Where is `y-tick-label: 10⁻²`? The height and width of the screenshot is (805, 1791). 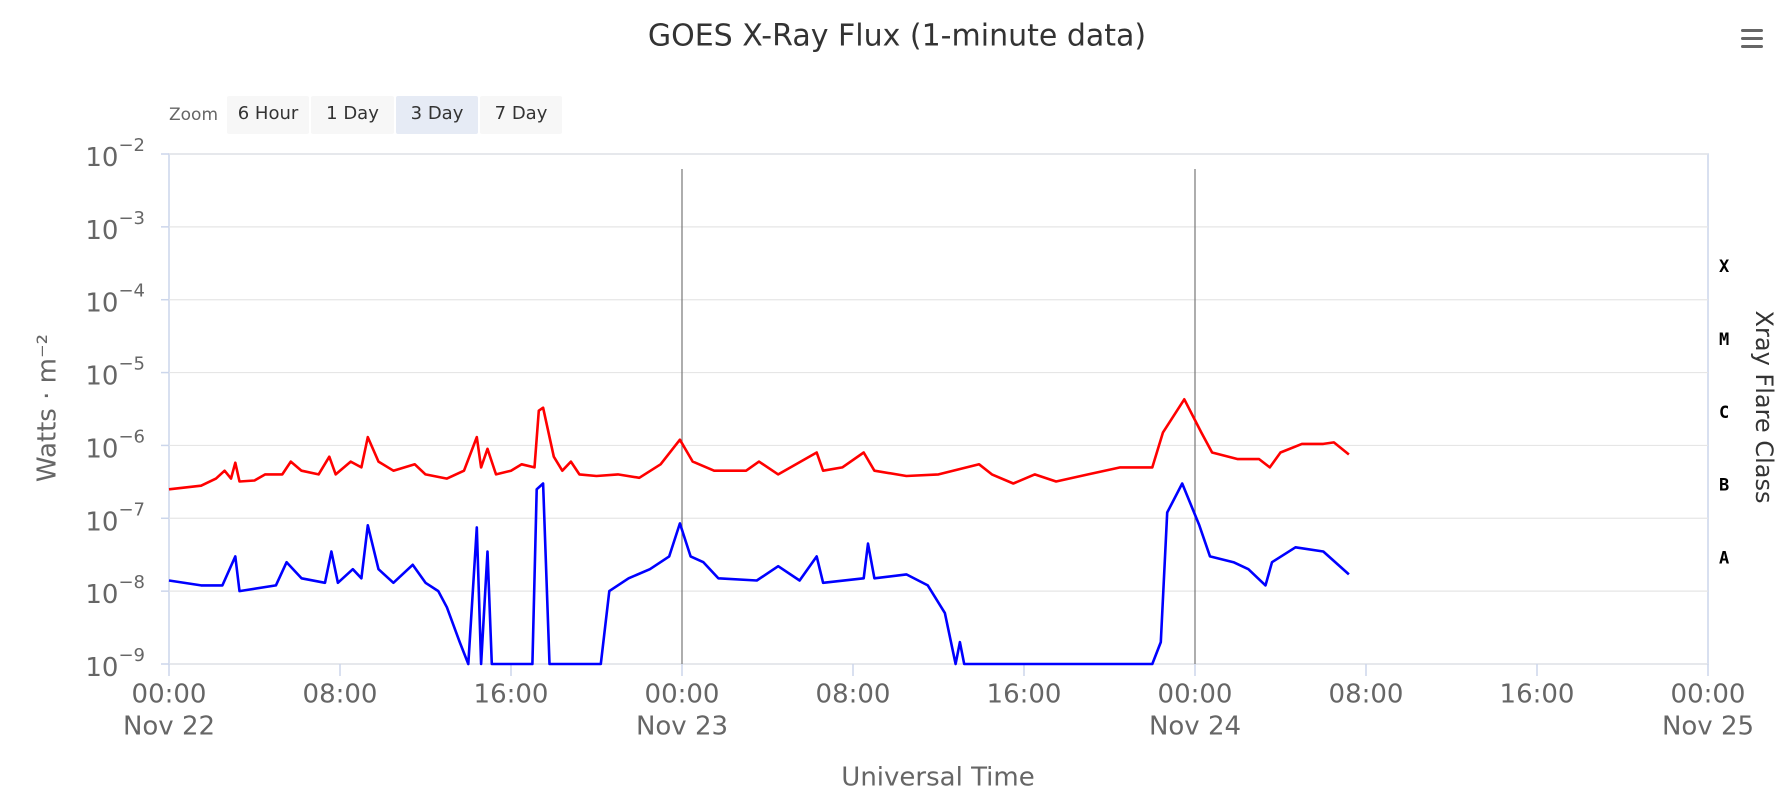
y-tick-label: 10⁻² is located at coordinates (115, 154).